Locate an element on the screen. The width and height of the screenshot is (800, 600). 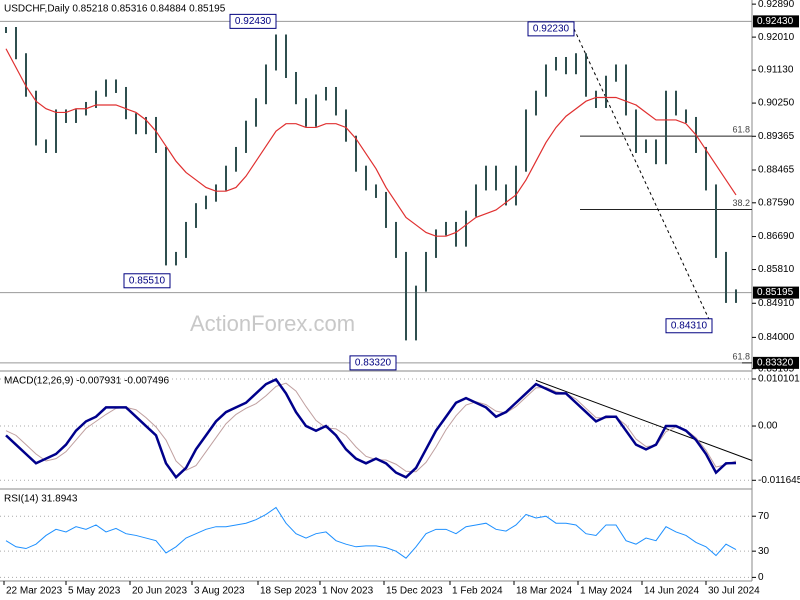
y-tick-label: 0.85810 is located at coordinates (776, 269).